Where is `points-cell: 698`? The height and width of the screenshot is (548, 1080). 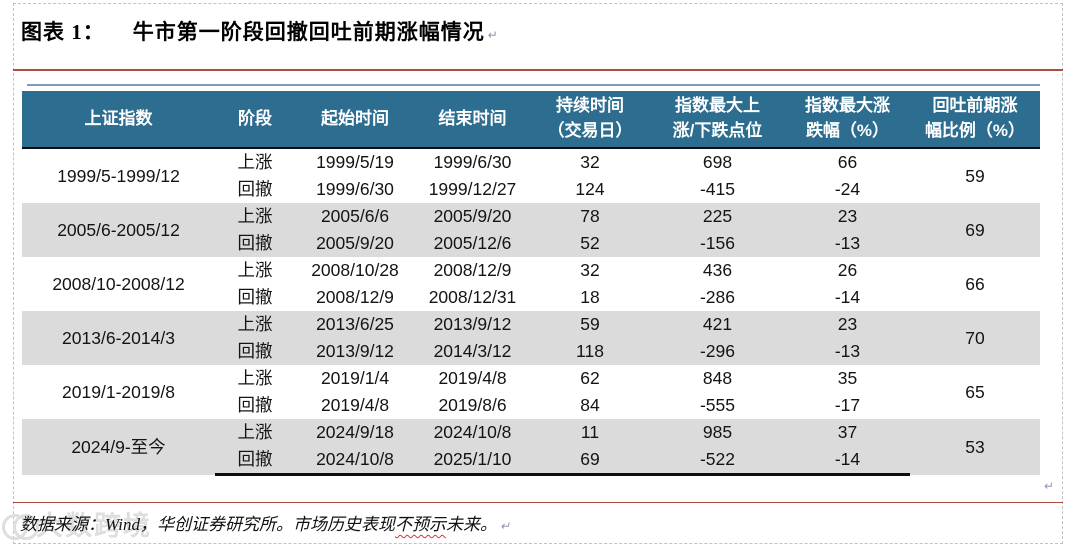 points-cell: 698 is located at coordinates (717, 162).